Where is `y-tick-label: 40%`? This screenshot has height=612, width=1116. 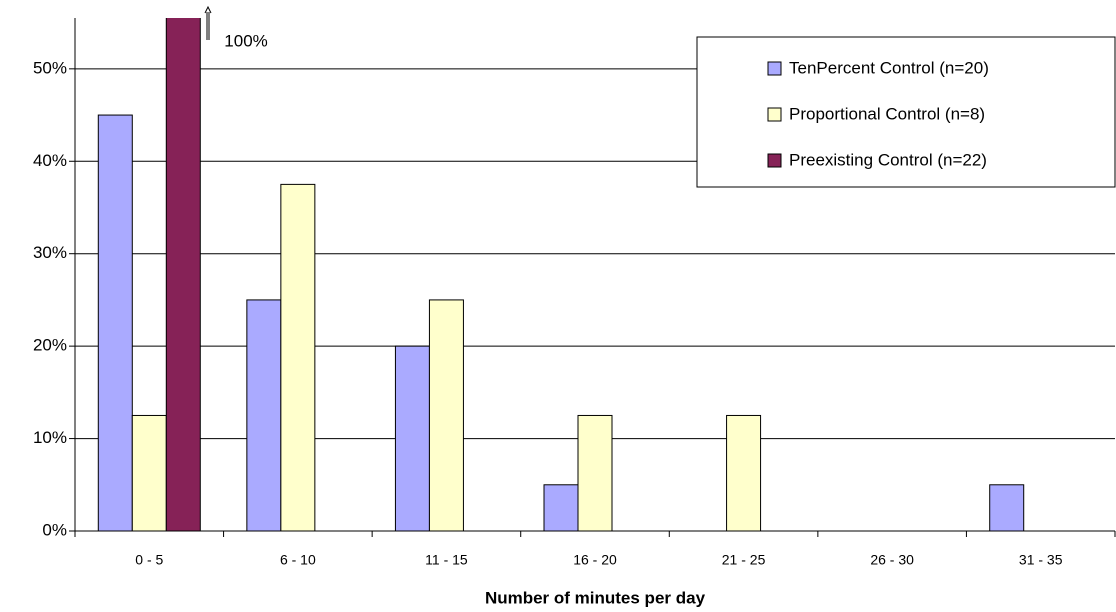
y-tick-label: 40% is located at coordinates (50, 160).